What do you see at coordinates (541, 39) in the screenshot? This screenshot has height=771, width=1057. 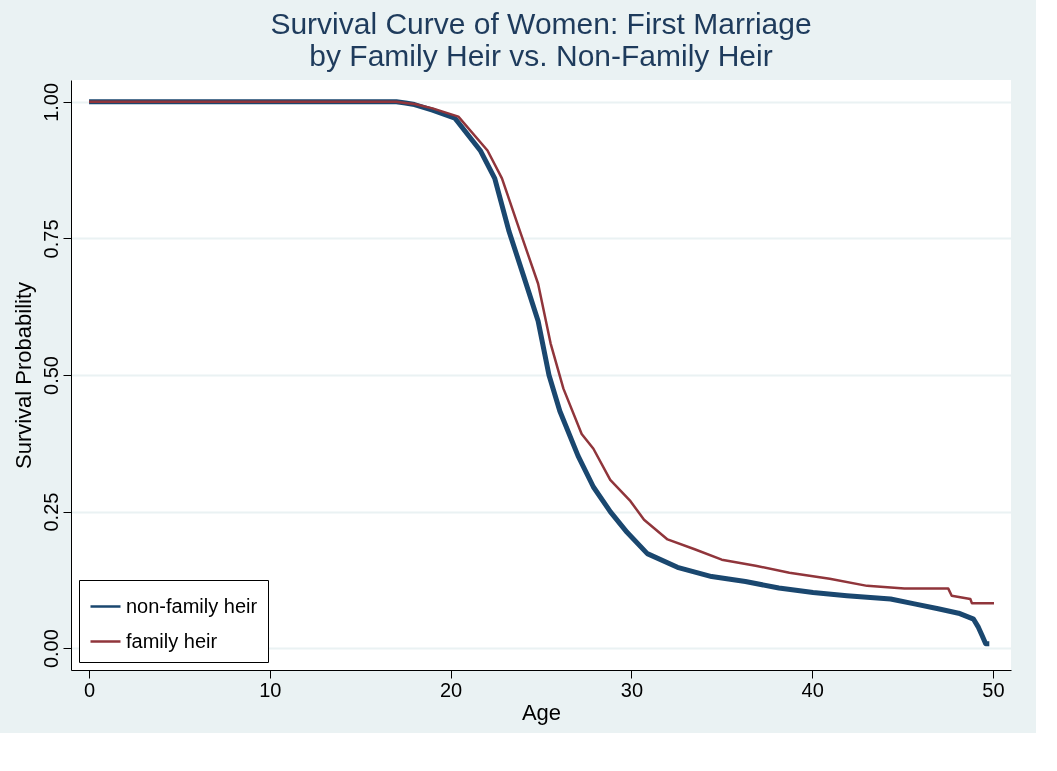 I see `chart-title: Survival Curve of Women: First Marriage by Family Heir vs. Non-Family Heir` at bounding box center [541, 39].